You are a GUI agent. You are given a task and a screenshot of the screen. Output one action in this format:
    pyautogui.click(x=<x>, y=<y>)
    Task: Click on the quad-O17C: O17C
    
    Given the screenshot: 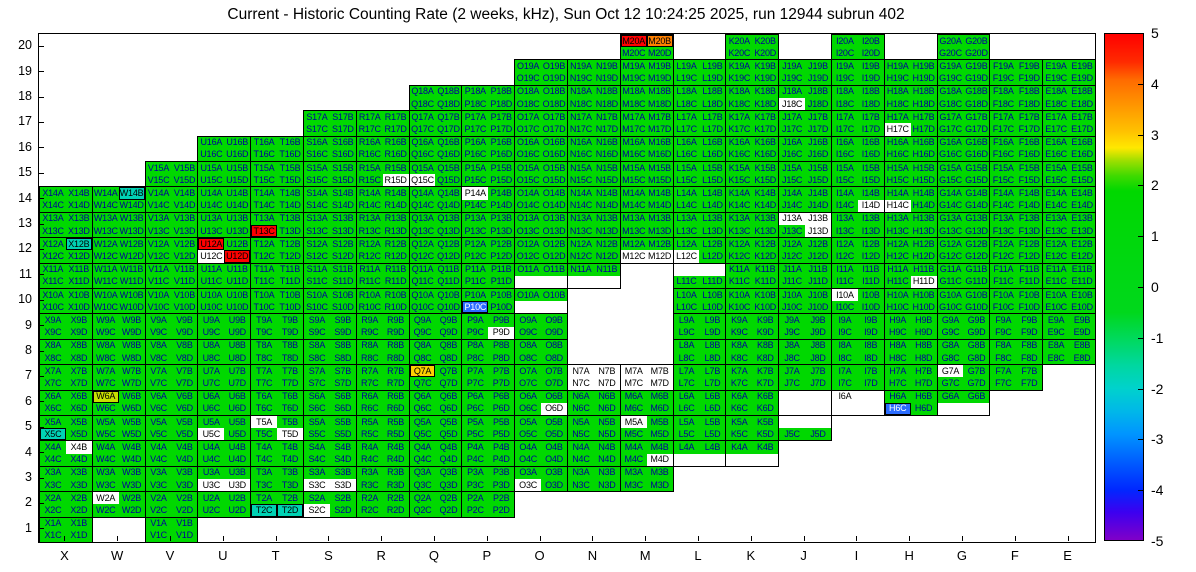 What is the action you would take?
    pyautogui.click(x=528, y=129)
    